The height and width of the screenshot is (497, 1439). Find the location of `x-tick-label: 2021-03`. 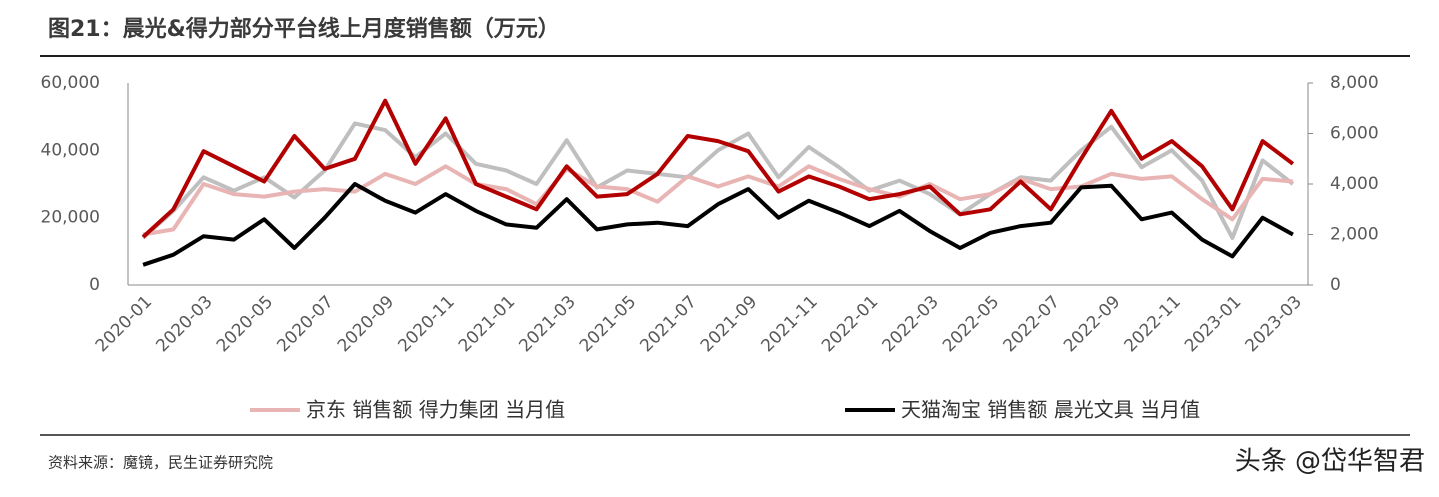

x-tick-label: 2021-03 is located at coordinates (547, 324).